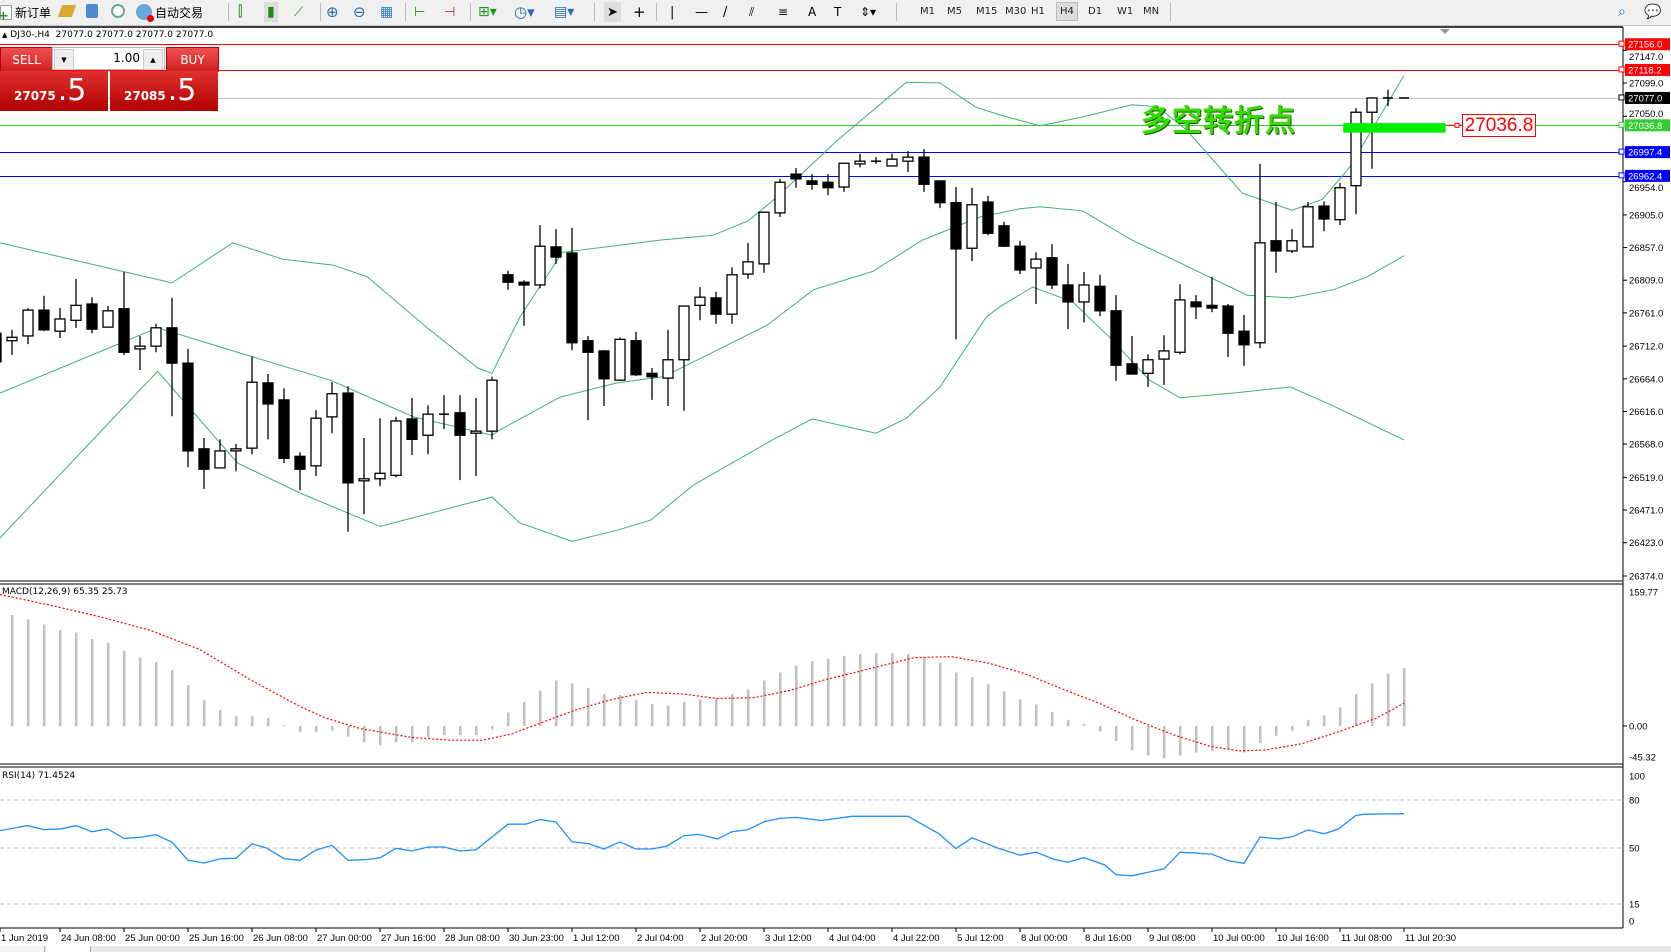 The width and height of the screenshot is (1671, 952). Describe the element at coordinates (1445, 31) in the screenshot. I see `chart-shift-marker-icon` at that location.